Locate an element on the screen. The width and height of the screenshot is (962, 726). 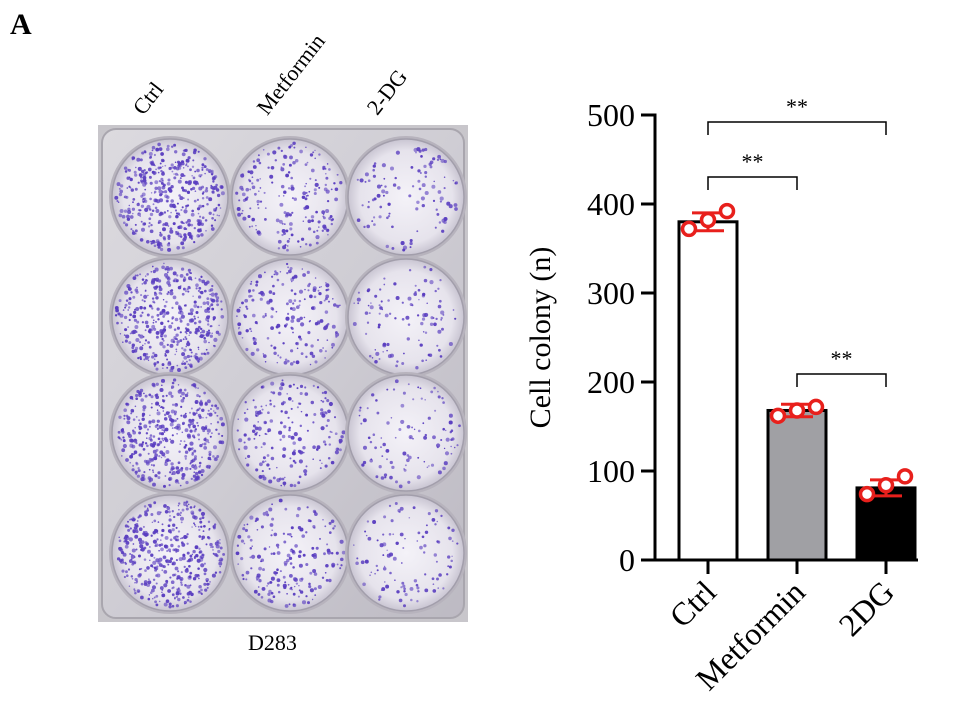
y-tick-label: 300 is located at coordinates (611, 293).